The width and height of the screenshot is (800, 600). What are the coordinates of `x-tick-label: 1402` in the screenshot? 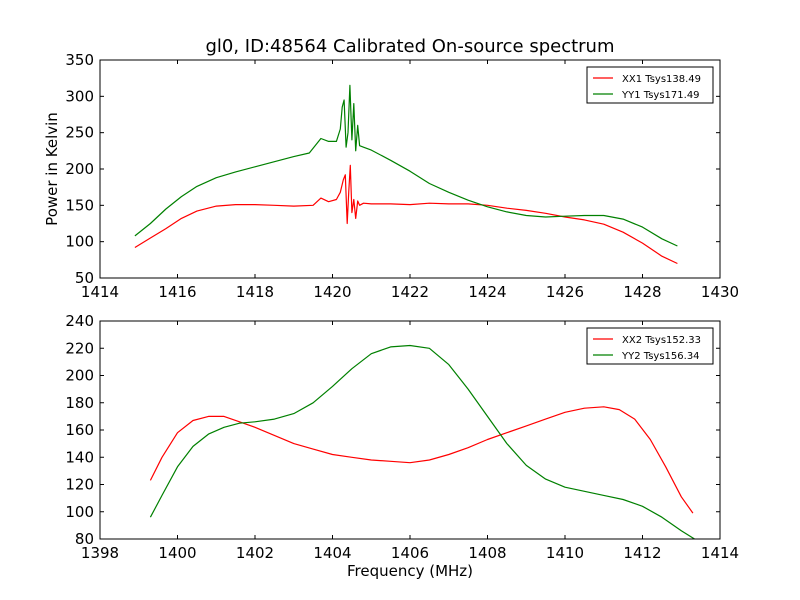 It's located at (255, 553).